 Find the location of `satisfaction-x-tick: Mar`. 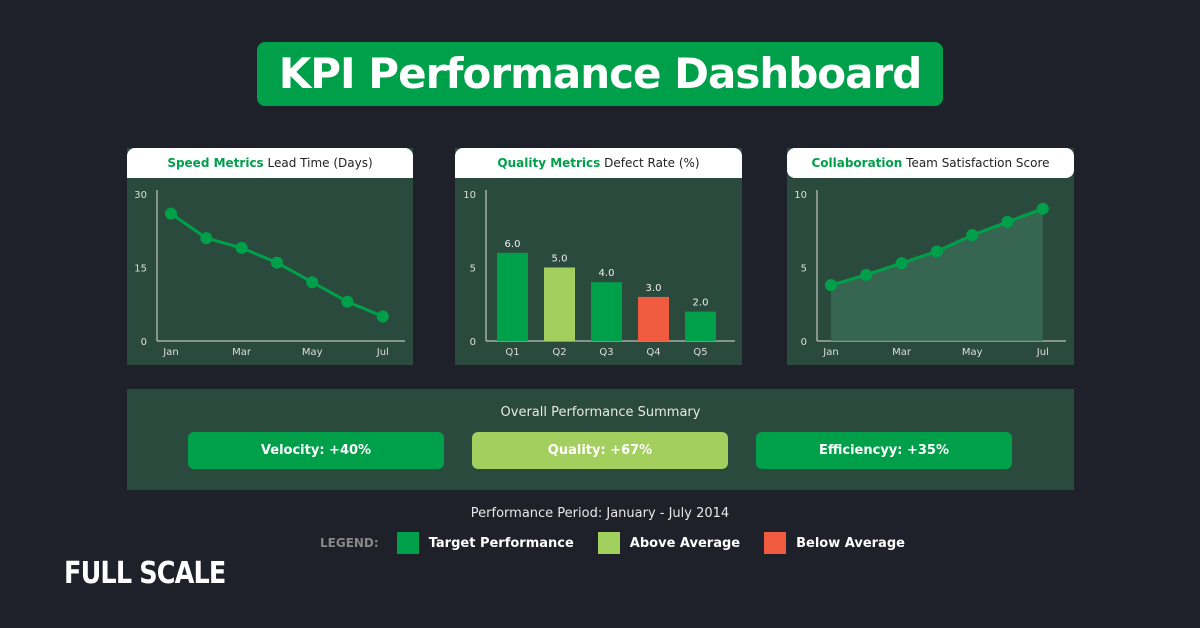

satisfaction-x-tick: Mar is located at coordinates (902, 352).